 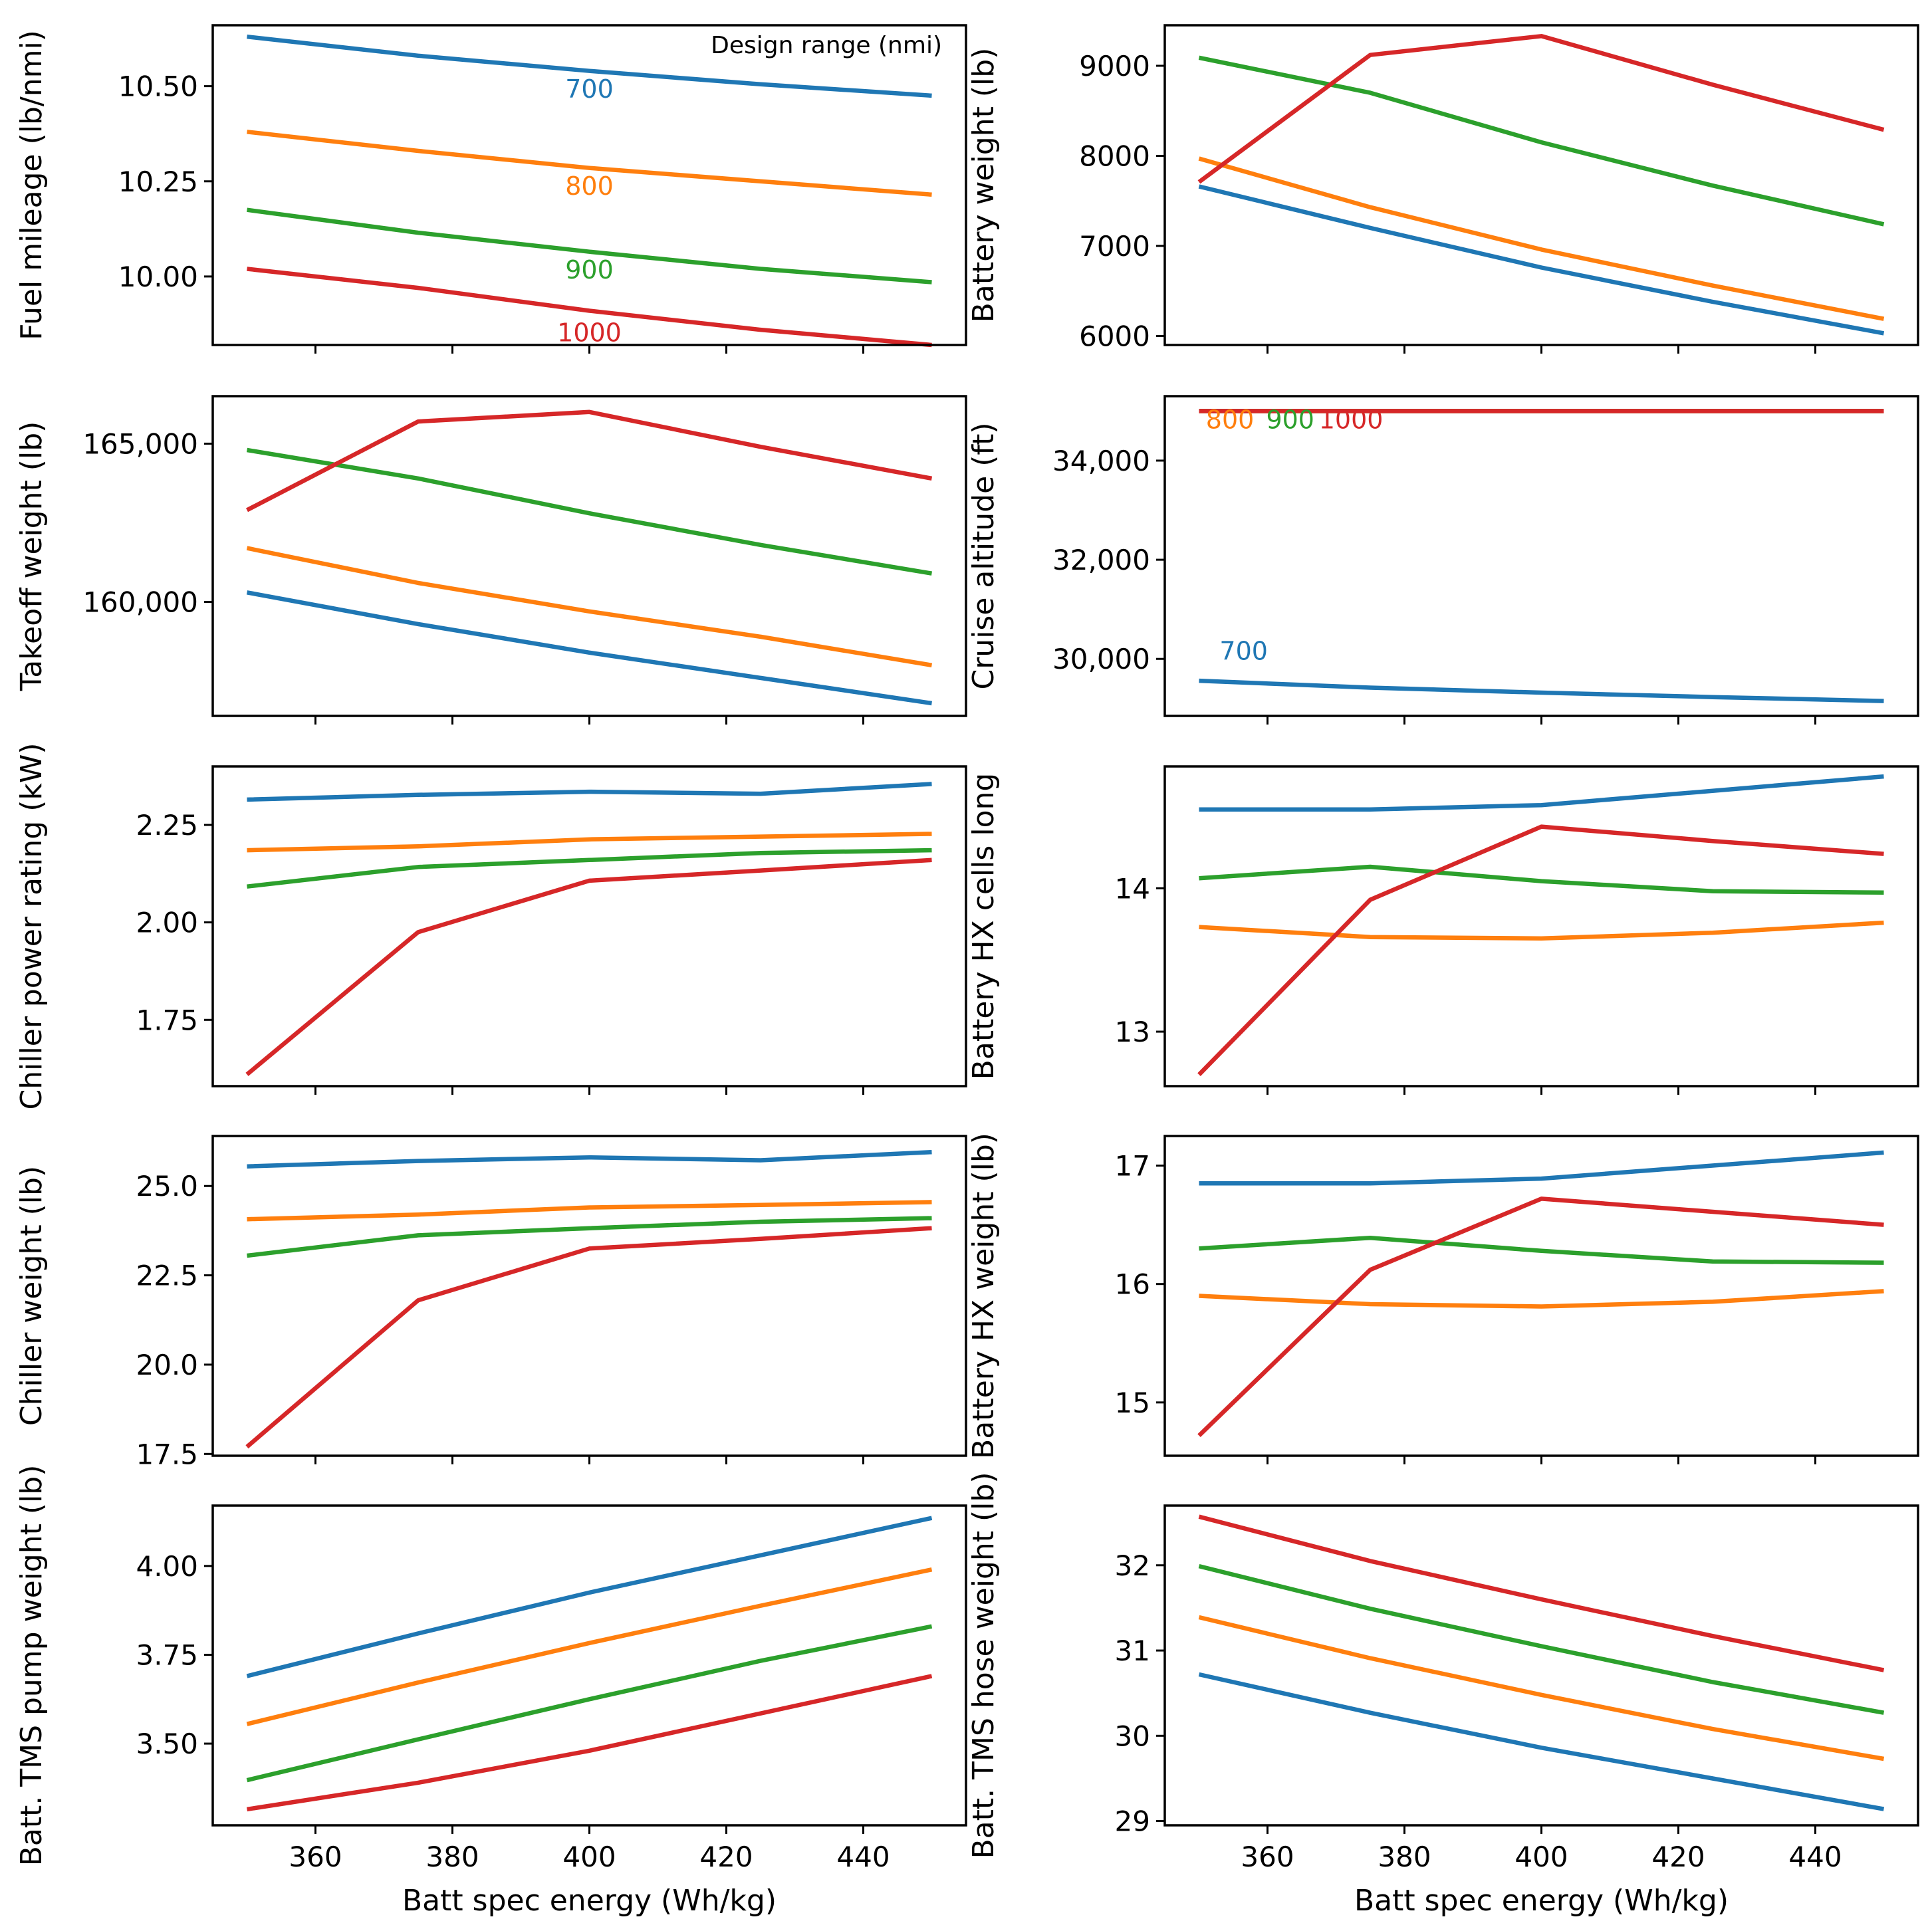 I want to click on panel-battery-hx-cells-long: 13 14 Battery HX cells long, so click(x=1443, y=930).